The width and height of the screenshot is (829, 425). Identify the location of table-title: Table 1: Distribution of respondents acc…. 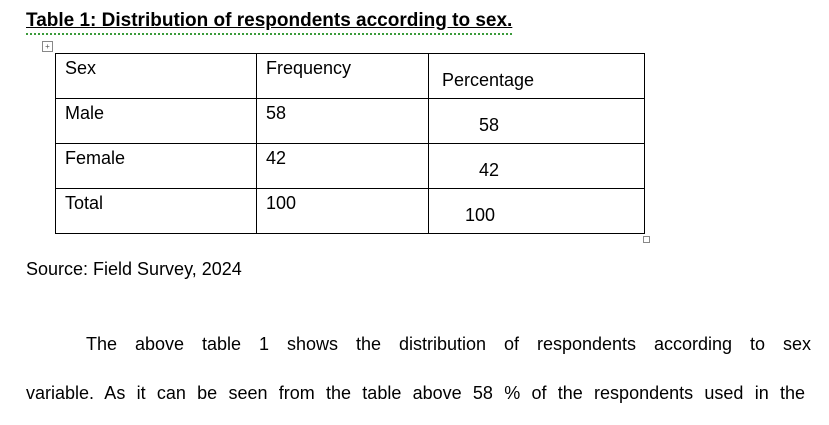
(269, 22).